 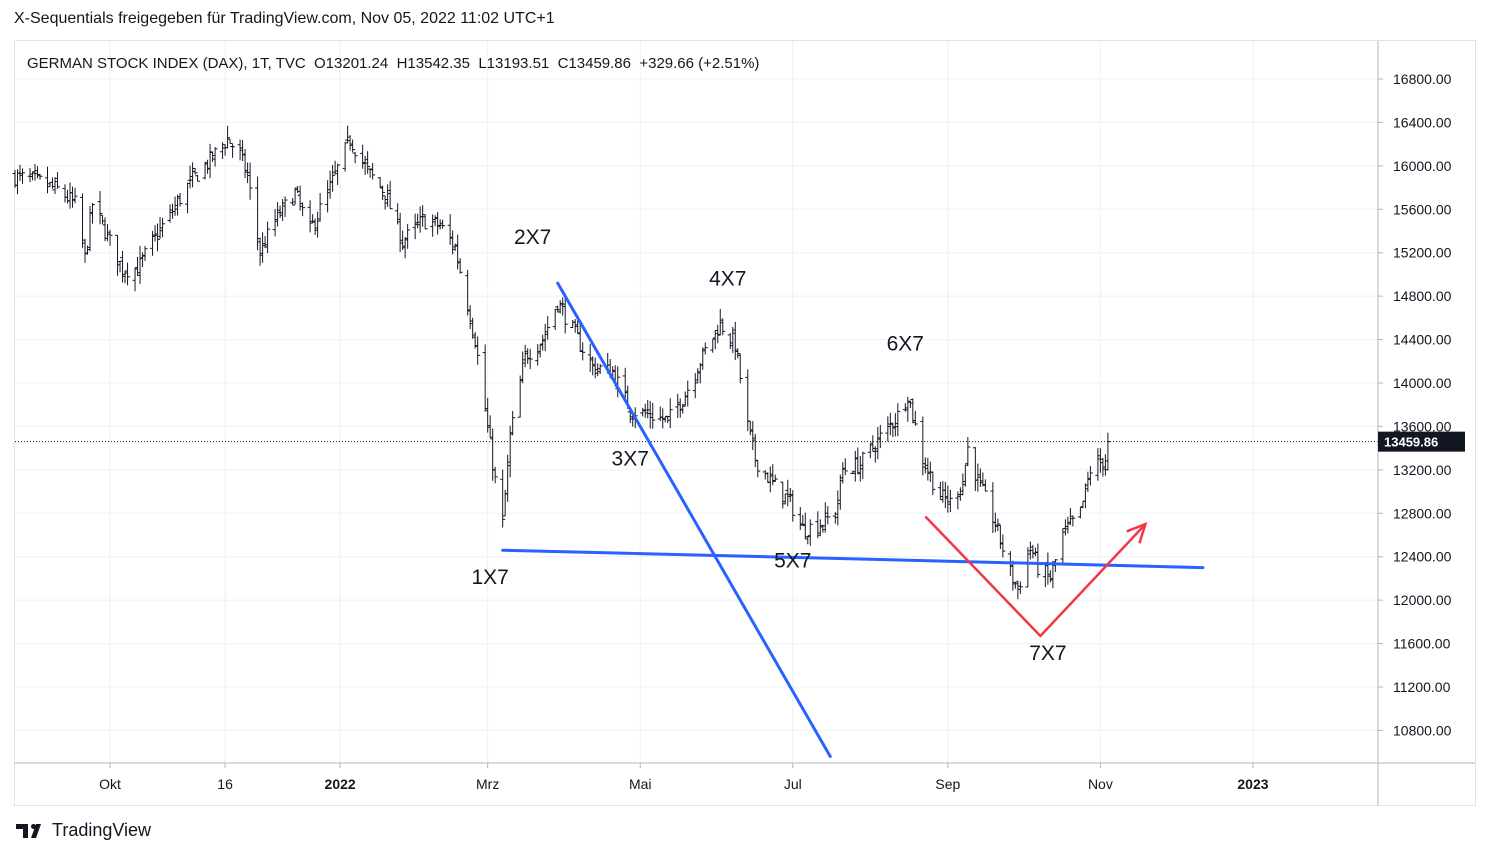 I want to click on legend-high: H13542.35, so click(x=433, y=63).